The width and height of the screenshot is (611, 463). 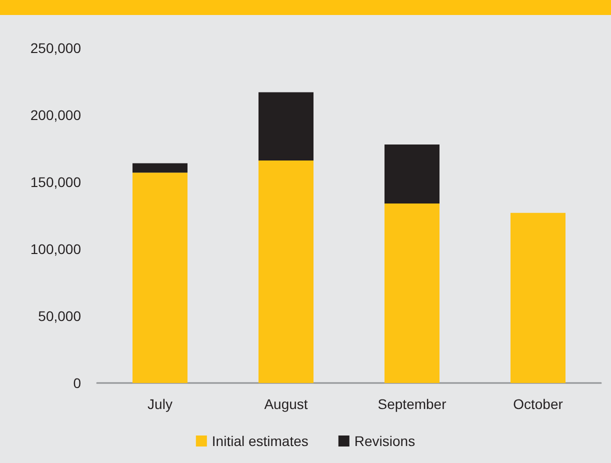 What do you see at coordinates (56, 115) in the screenshot?
I see `y-tick-label: 200,000` at bounding box center [56, 115].